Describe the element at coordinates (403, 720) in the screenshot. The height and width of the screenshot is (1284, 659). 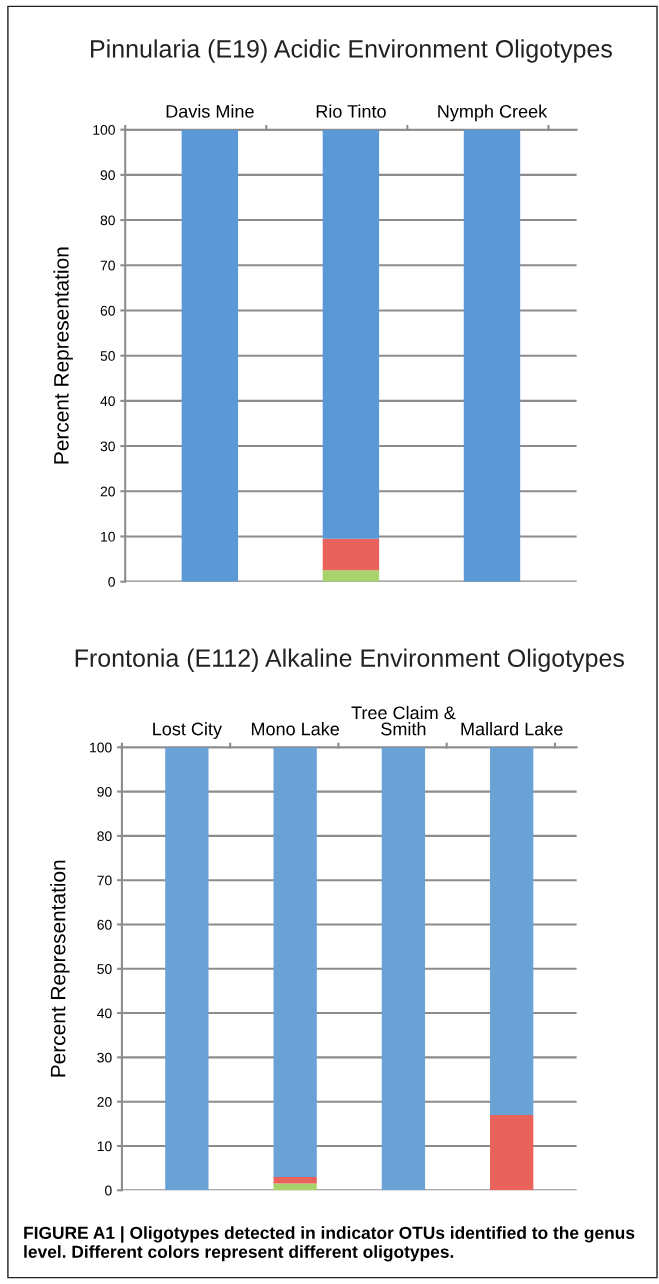
I see `x-tick-label: Tree Claim & Smith` at that location.